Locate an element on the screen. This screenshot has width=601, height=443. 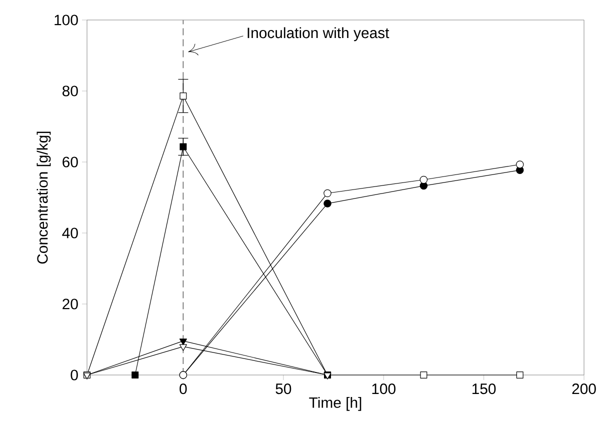
x-tick-label: 200 is located at coordinates (584, 389).